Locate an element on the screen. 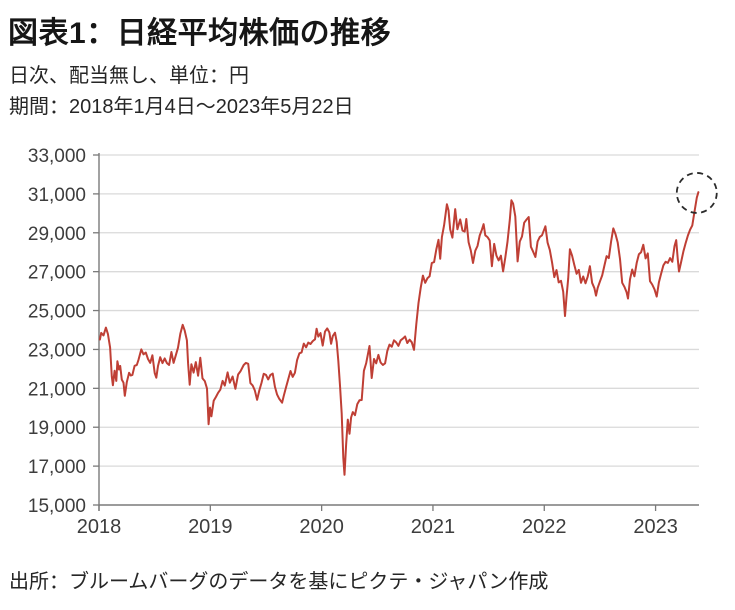 This screenshot has width=735, height=610. chart-period: 期間：2018年1月4日～2023年5月22日 is located at coordinates (181, 107).